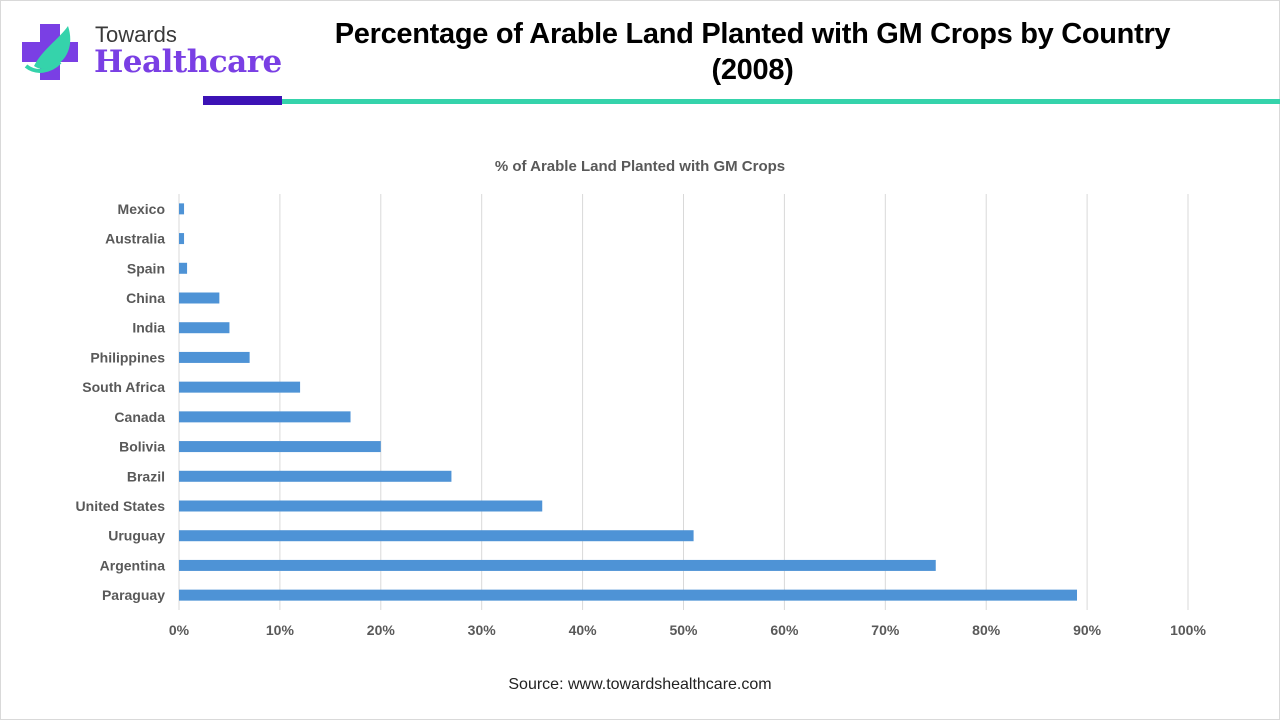  I want to click on category-label: United States, so click(121, 506).